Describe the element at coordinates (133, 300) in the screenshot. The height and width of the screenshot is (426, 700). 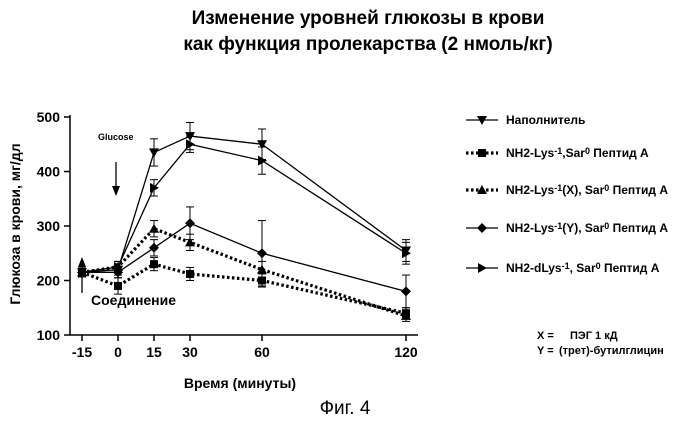
I see `annotation-compound: Соединение` at that location.